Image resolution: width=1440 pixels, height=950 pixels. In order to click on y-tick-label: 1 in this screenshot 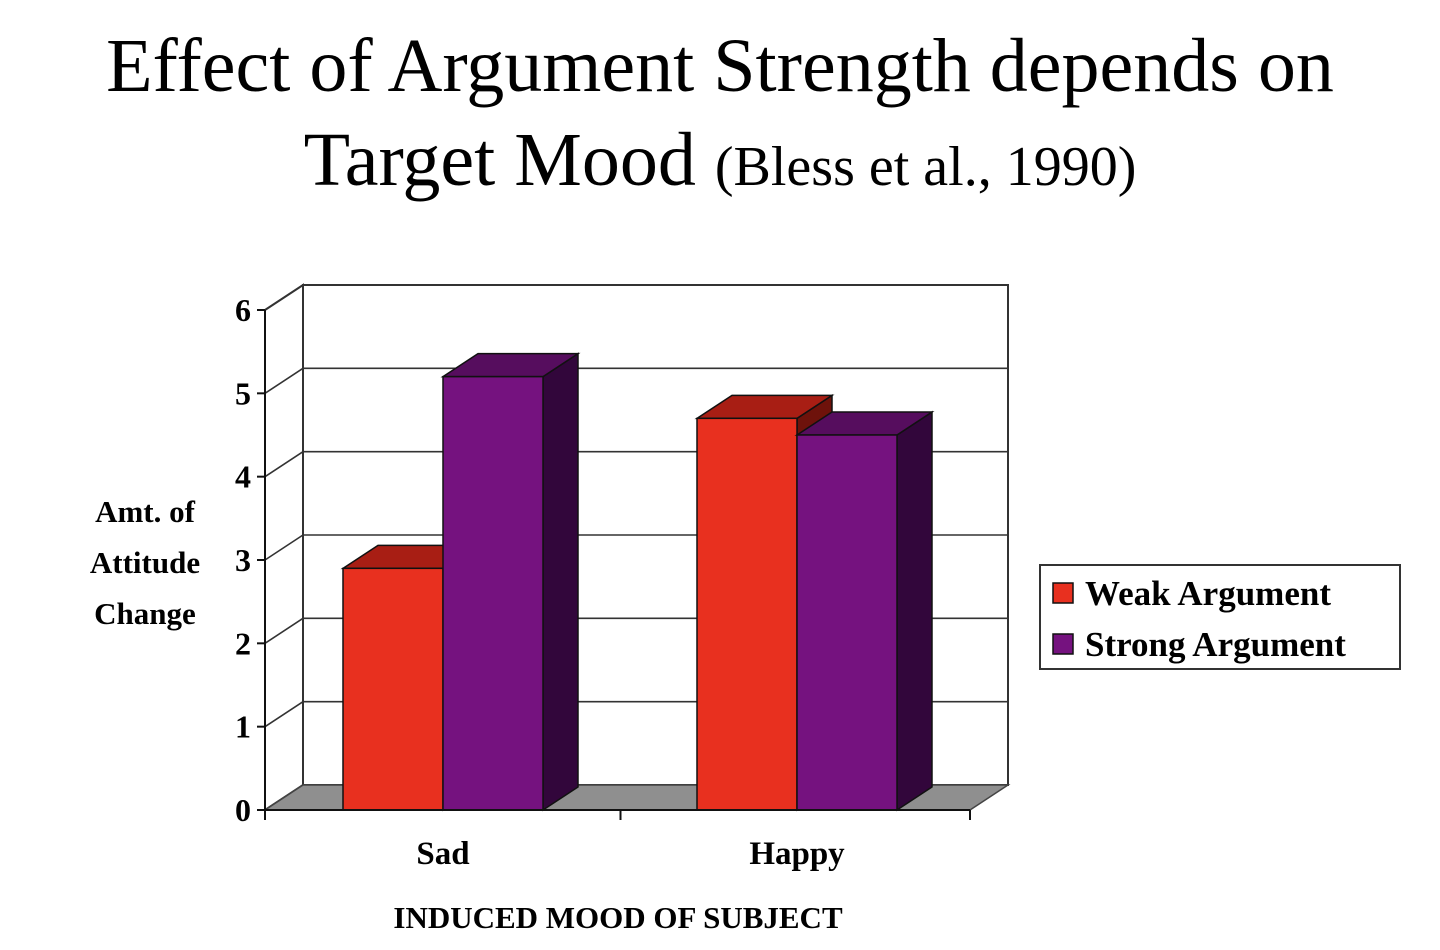, I will do `click(243, 727)`.